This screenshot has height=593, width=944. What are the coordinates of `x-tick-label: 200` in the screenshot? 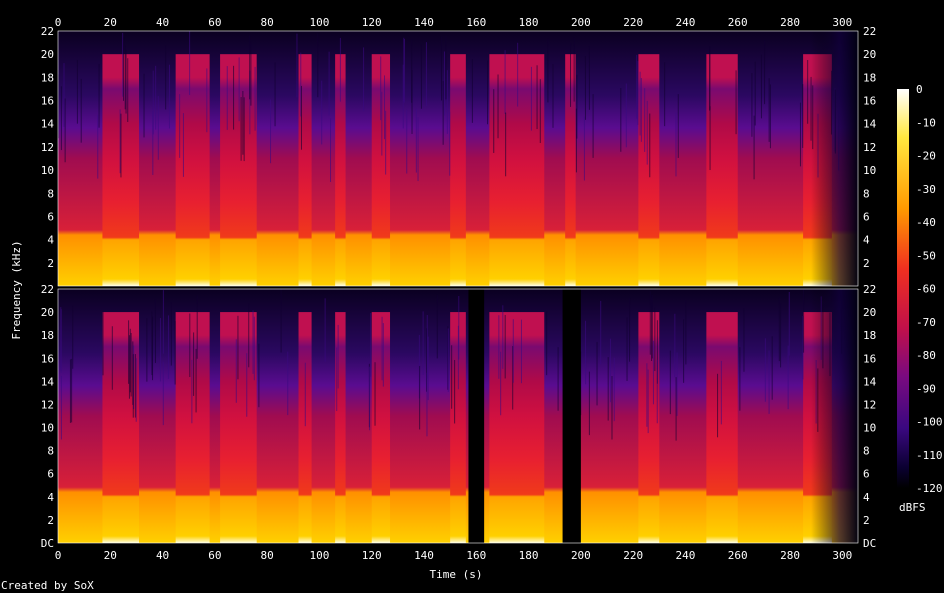 It's located at (581, 22).